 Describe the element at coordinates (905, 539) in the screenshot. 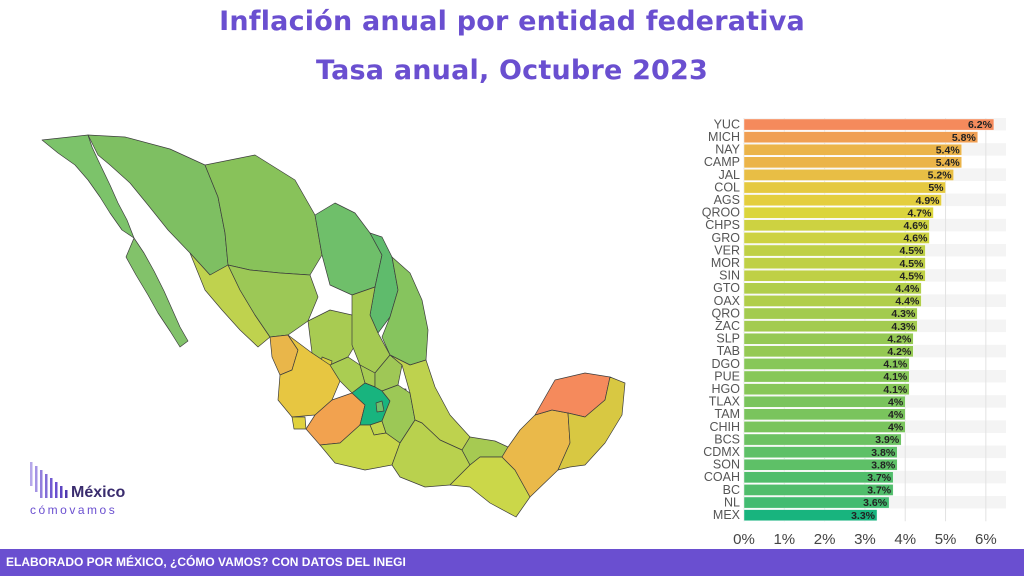

I see `x-tick-label: 4%` at that location.